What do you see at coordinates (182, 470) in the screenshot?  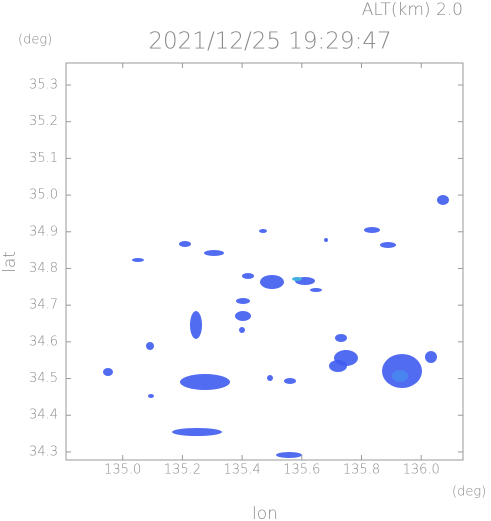 I see `x-tick-label: 135.2` at bounding box center [182, 470].